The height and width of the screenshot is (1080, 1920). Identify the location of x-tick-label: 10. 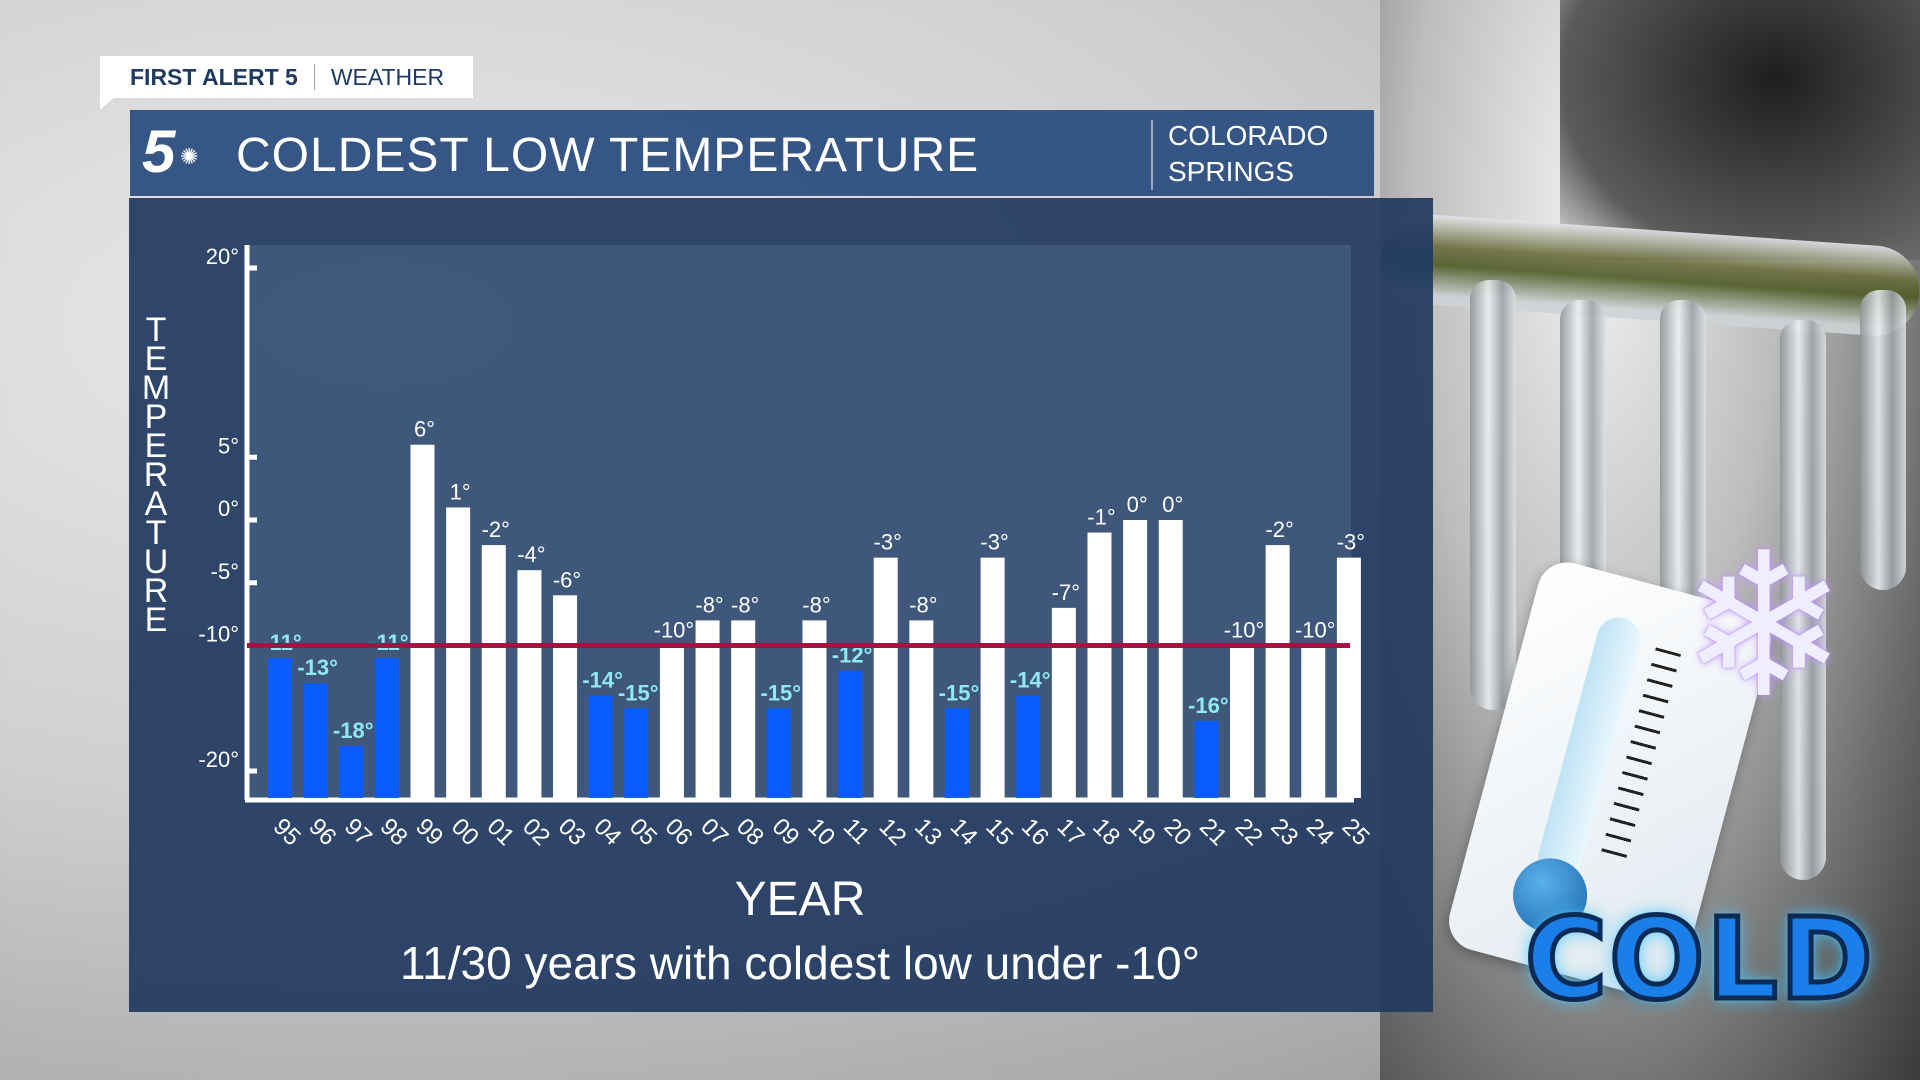
(821, 832).